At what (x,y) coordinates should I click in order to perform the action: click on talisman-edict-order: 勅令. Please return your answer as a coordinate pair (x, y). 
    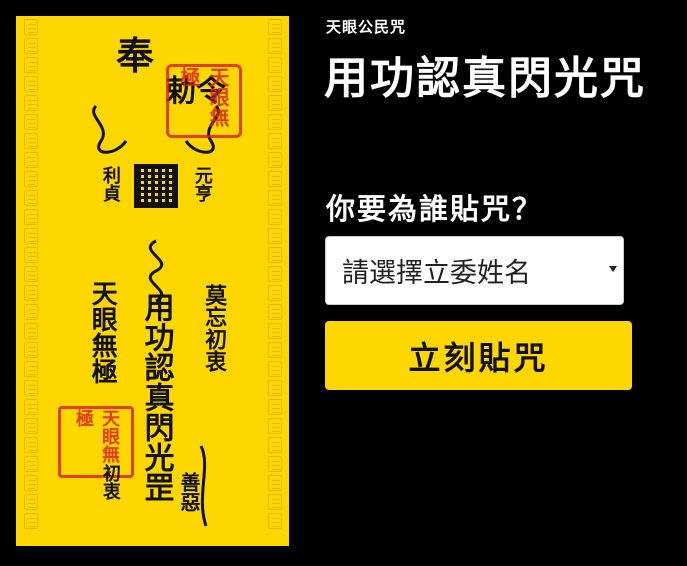
    Looking at the image, I should click on (196, 91).